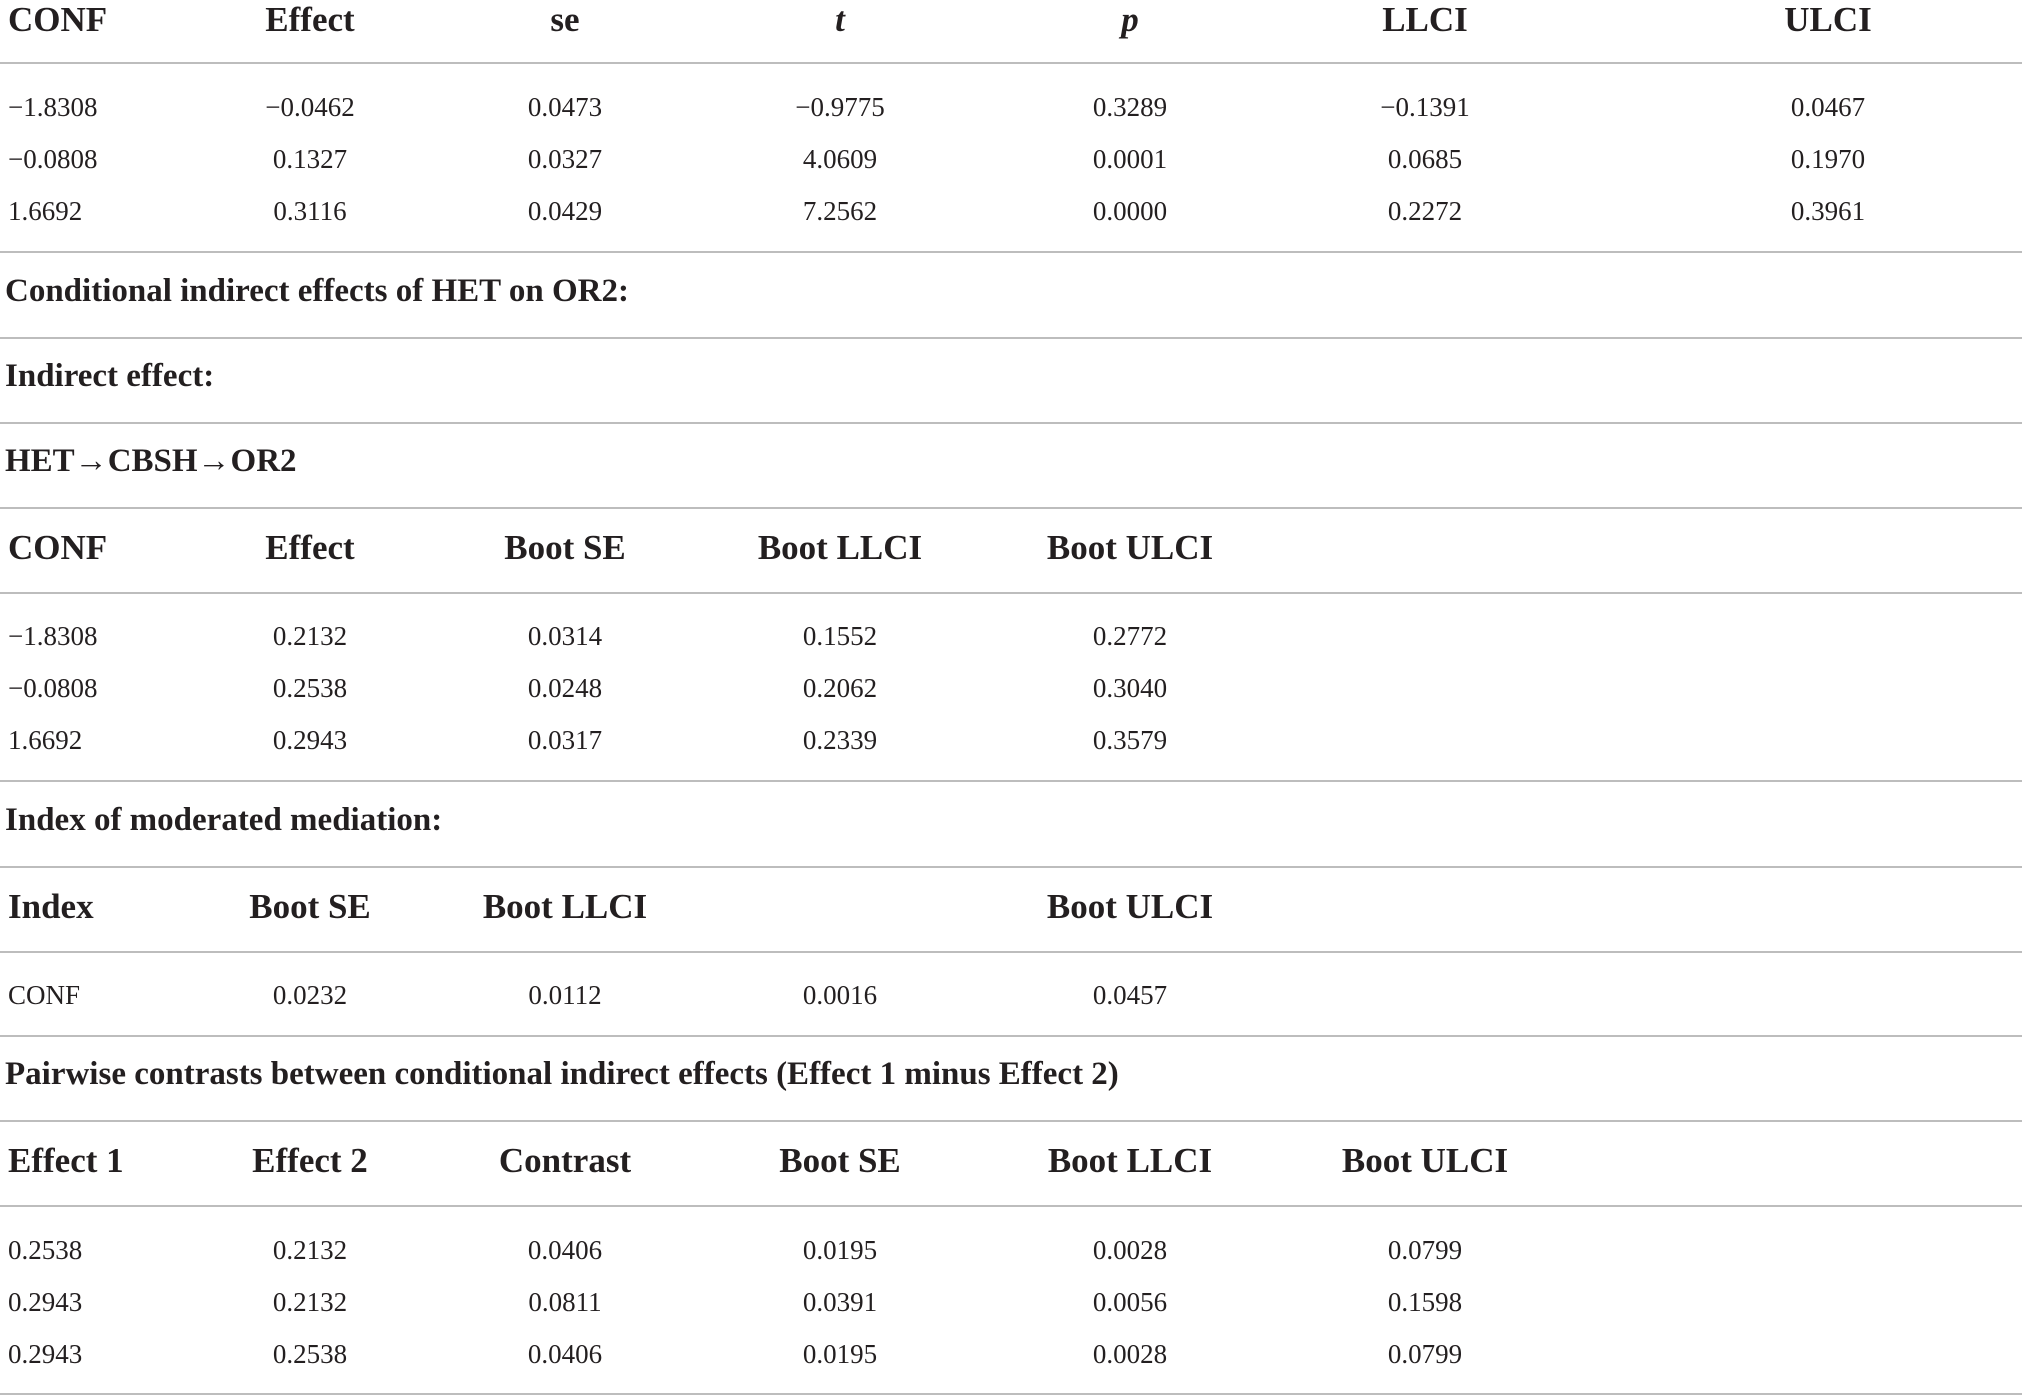 This screenshot has width=2022, height=1399. I want to click on table1-header-p: p, so click(1130, 19).